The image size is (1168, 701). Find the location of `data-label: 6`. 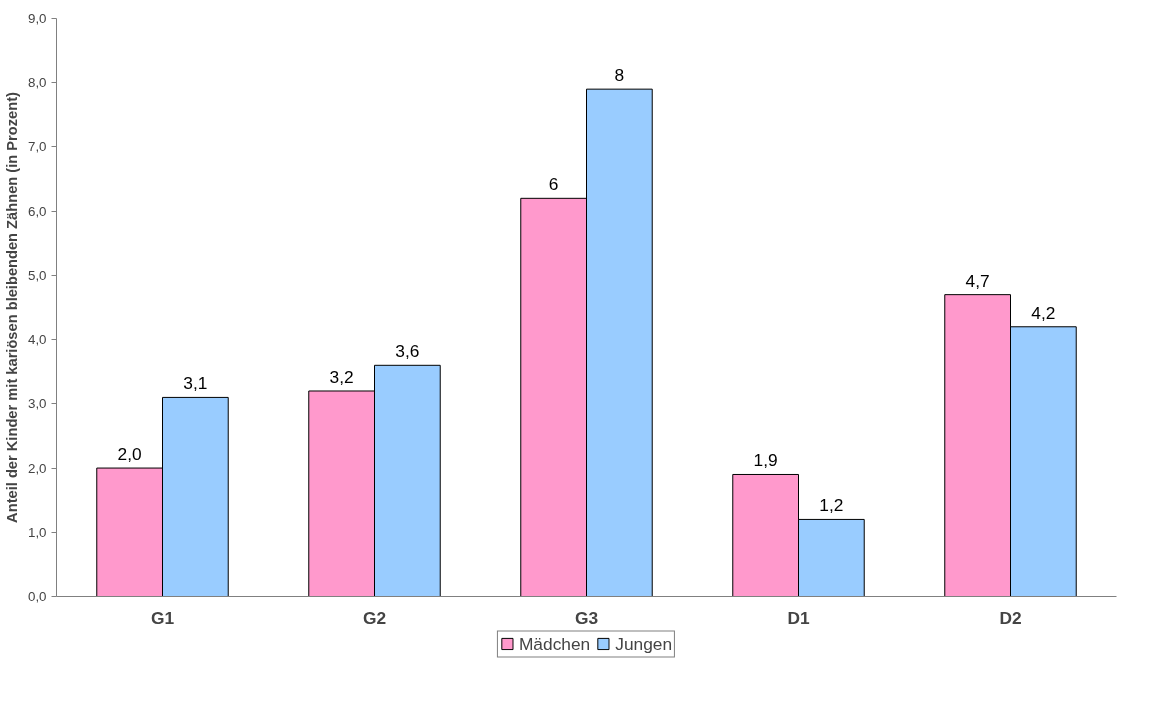

data-label: 6 is located at coordinates (553, 184).